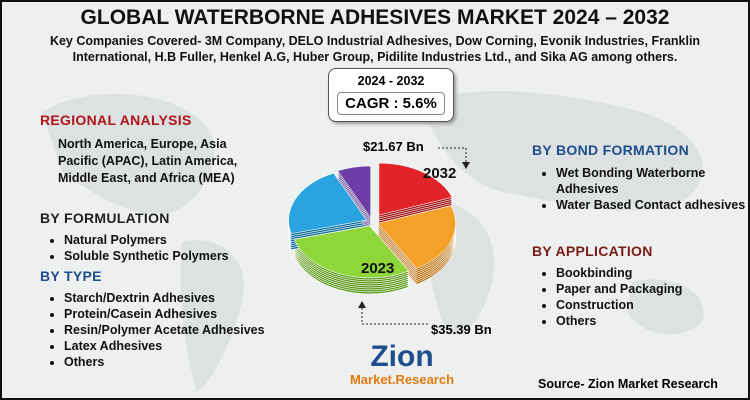 The image size is (750, 400). I want to click on list-item: Construction, so click(619, 305).